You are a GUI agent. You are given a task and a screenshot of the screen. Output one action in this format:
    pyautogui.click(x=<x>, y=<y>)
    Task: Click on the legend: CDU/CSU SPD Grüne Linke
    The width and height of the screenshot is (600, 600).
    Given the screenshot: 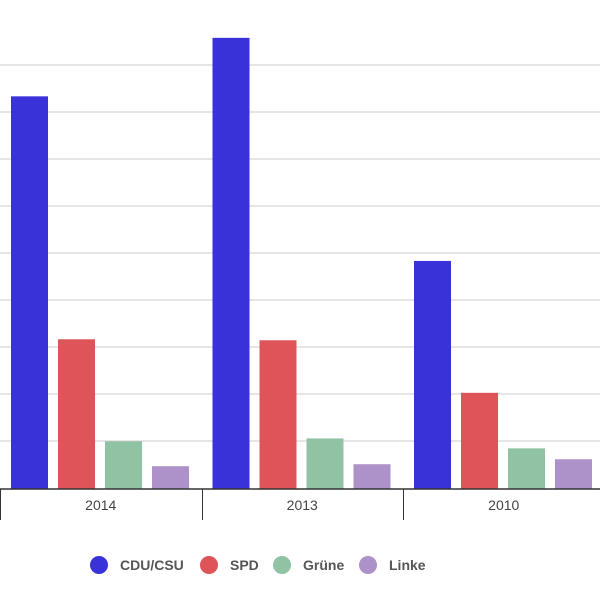 What is the action you would take?
    pyautogui.click(x=258, y=565)
    